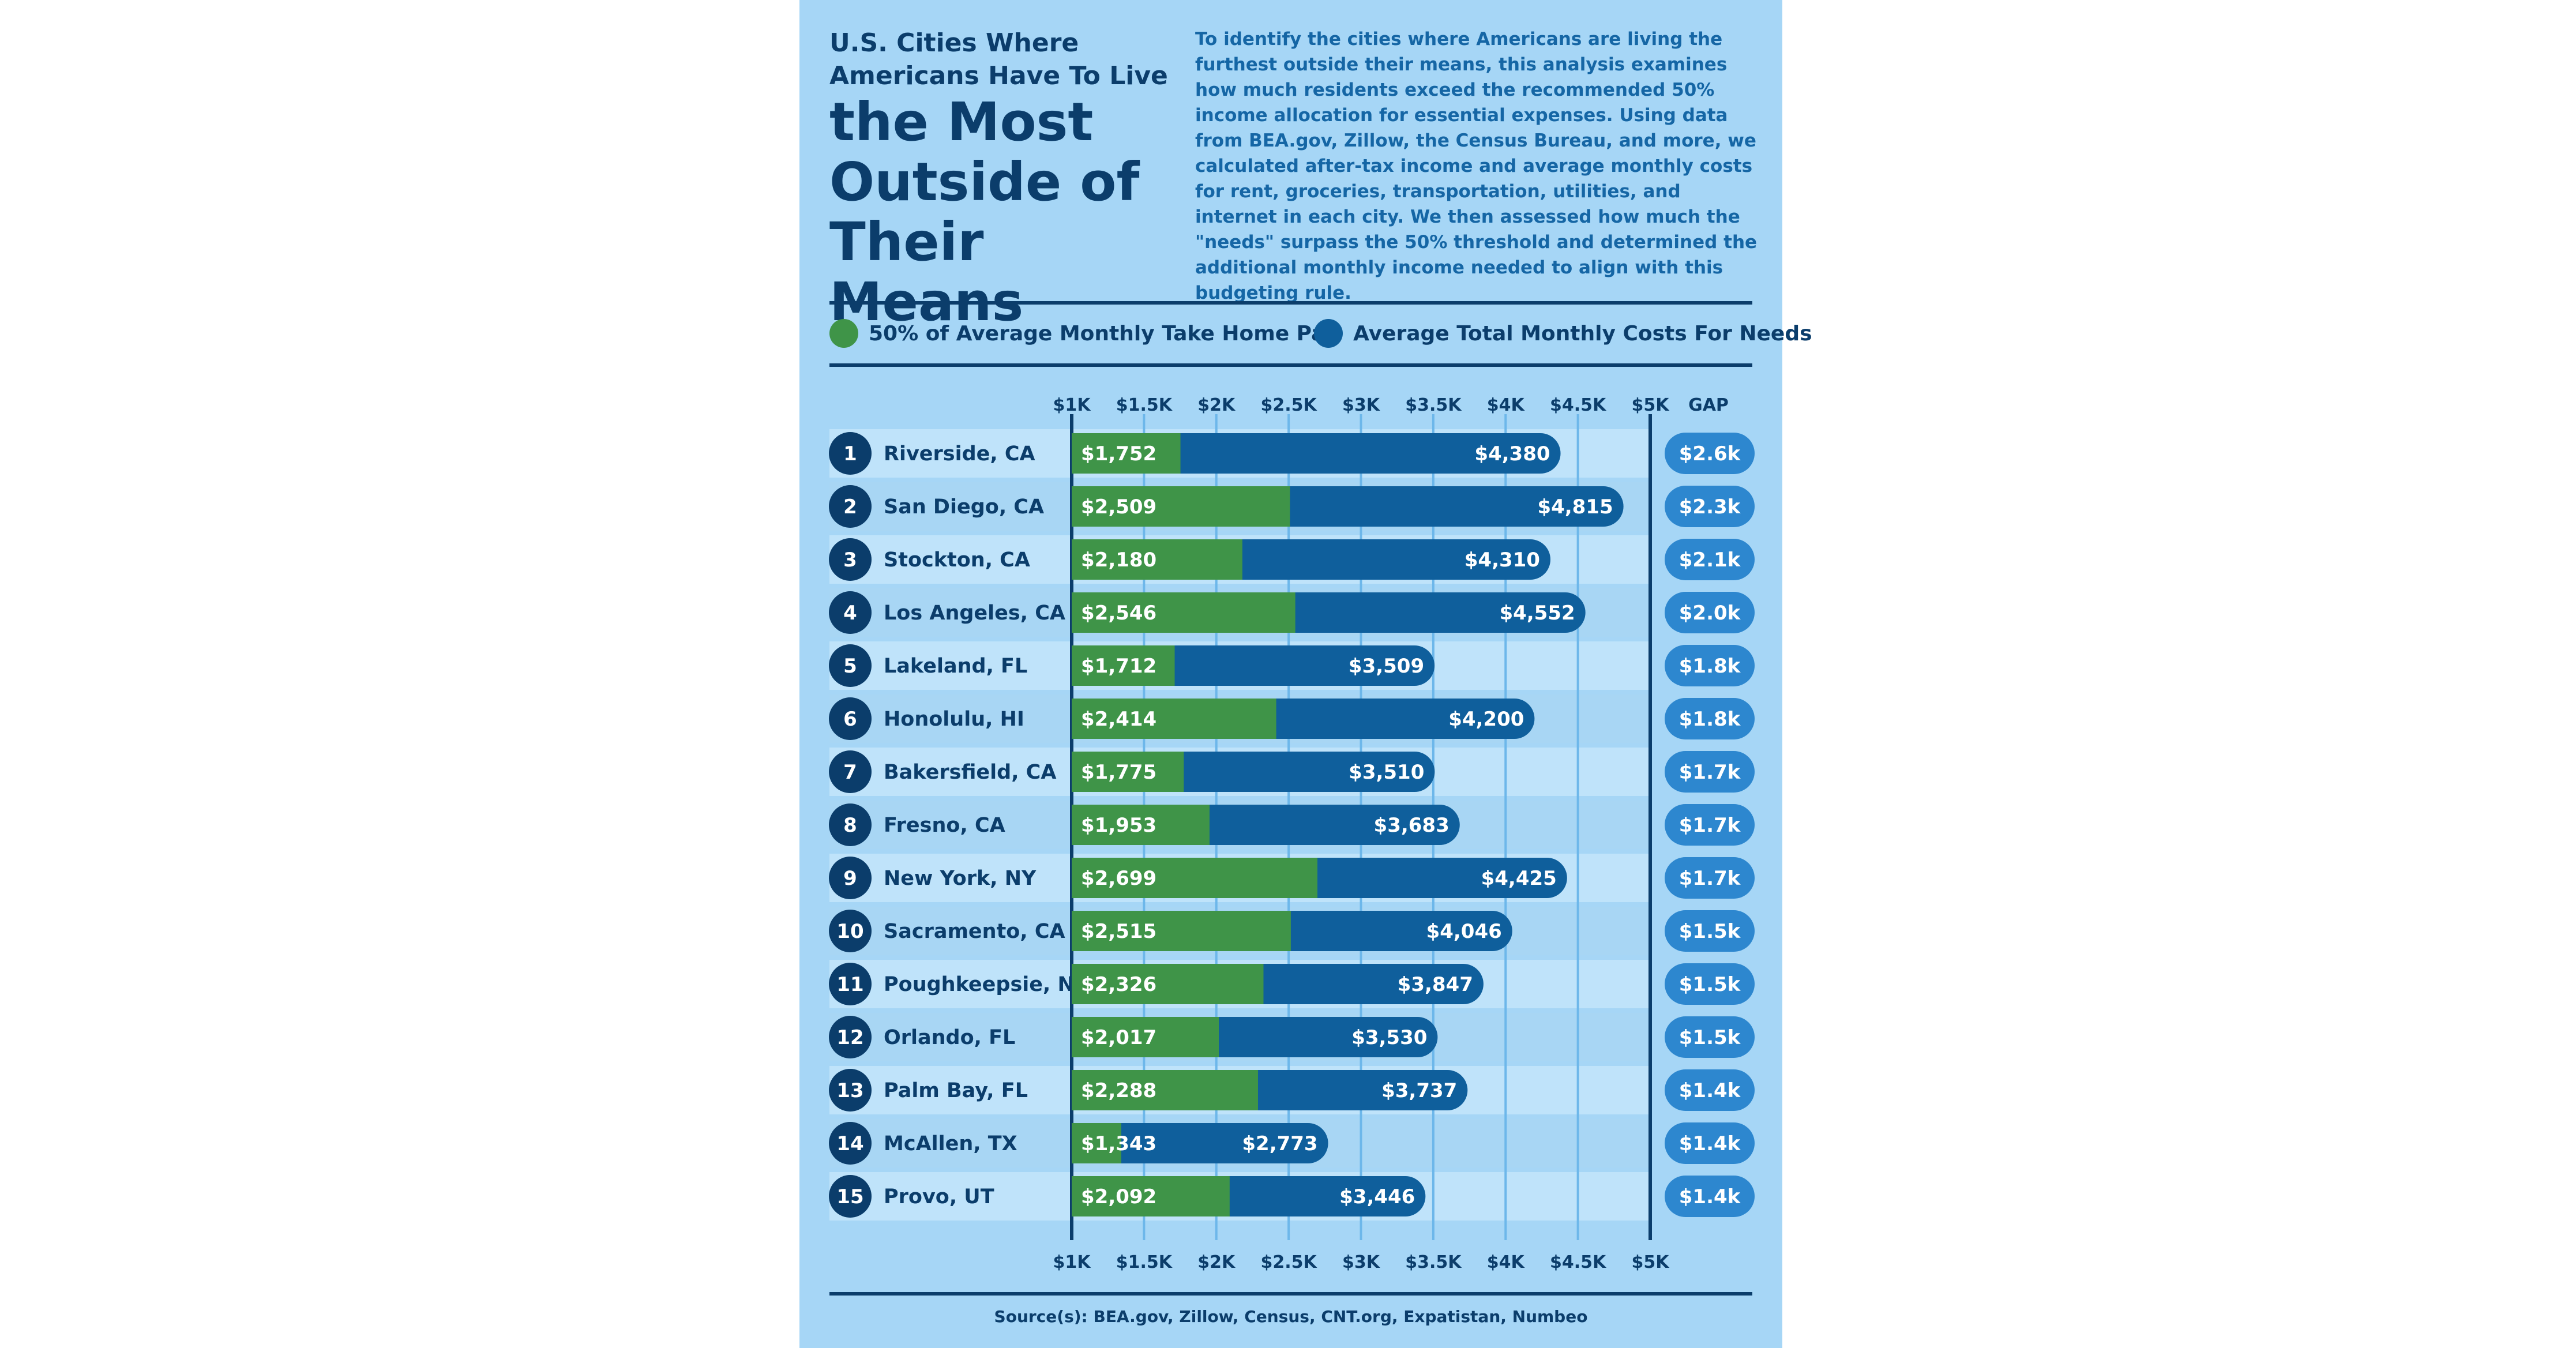  I want to click on x-tick-label-top: $1.5K, so click(1144, 405).